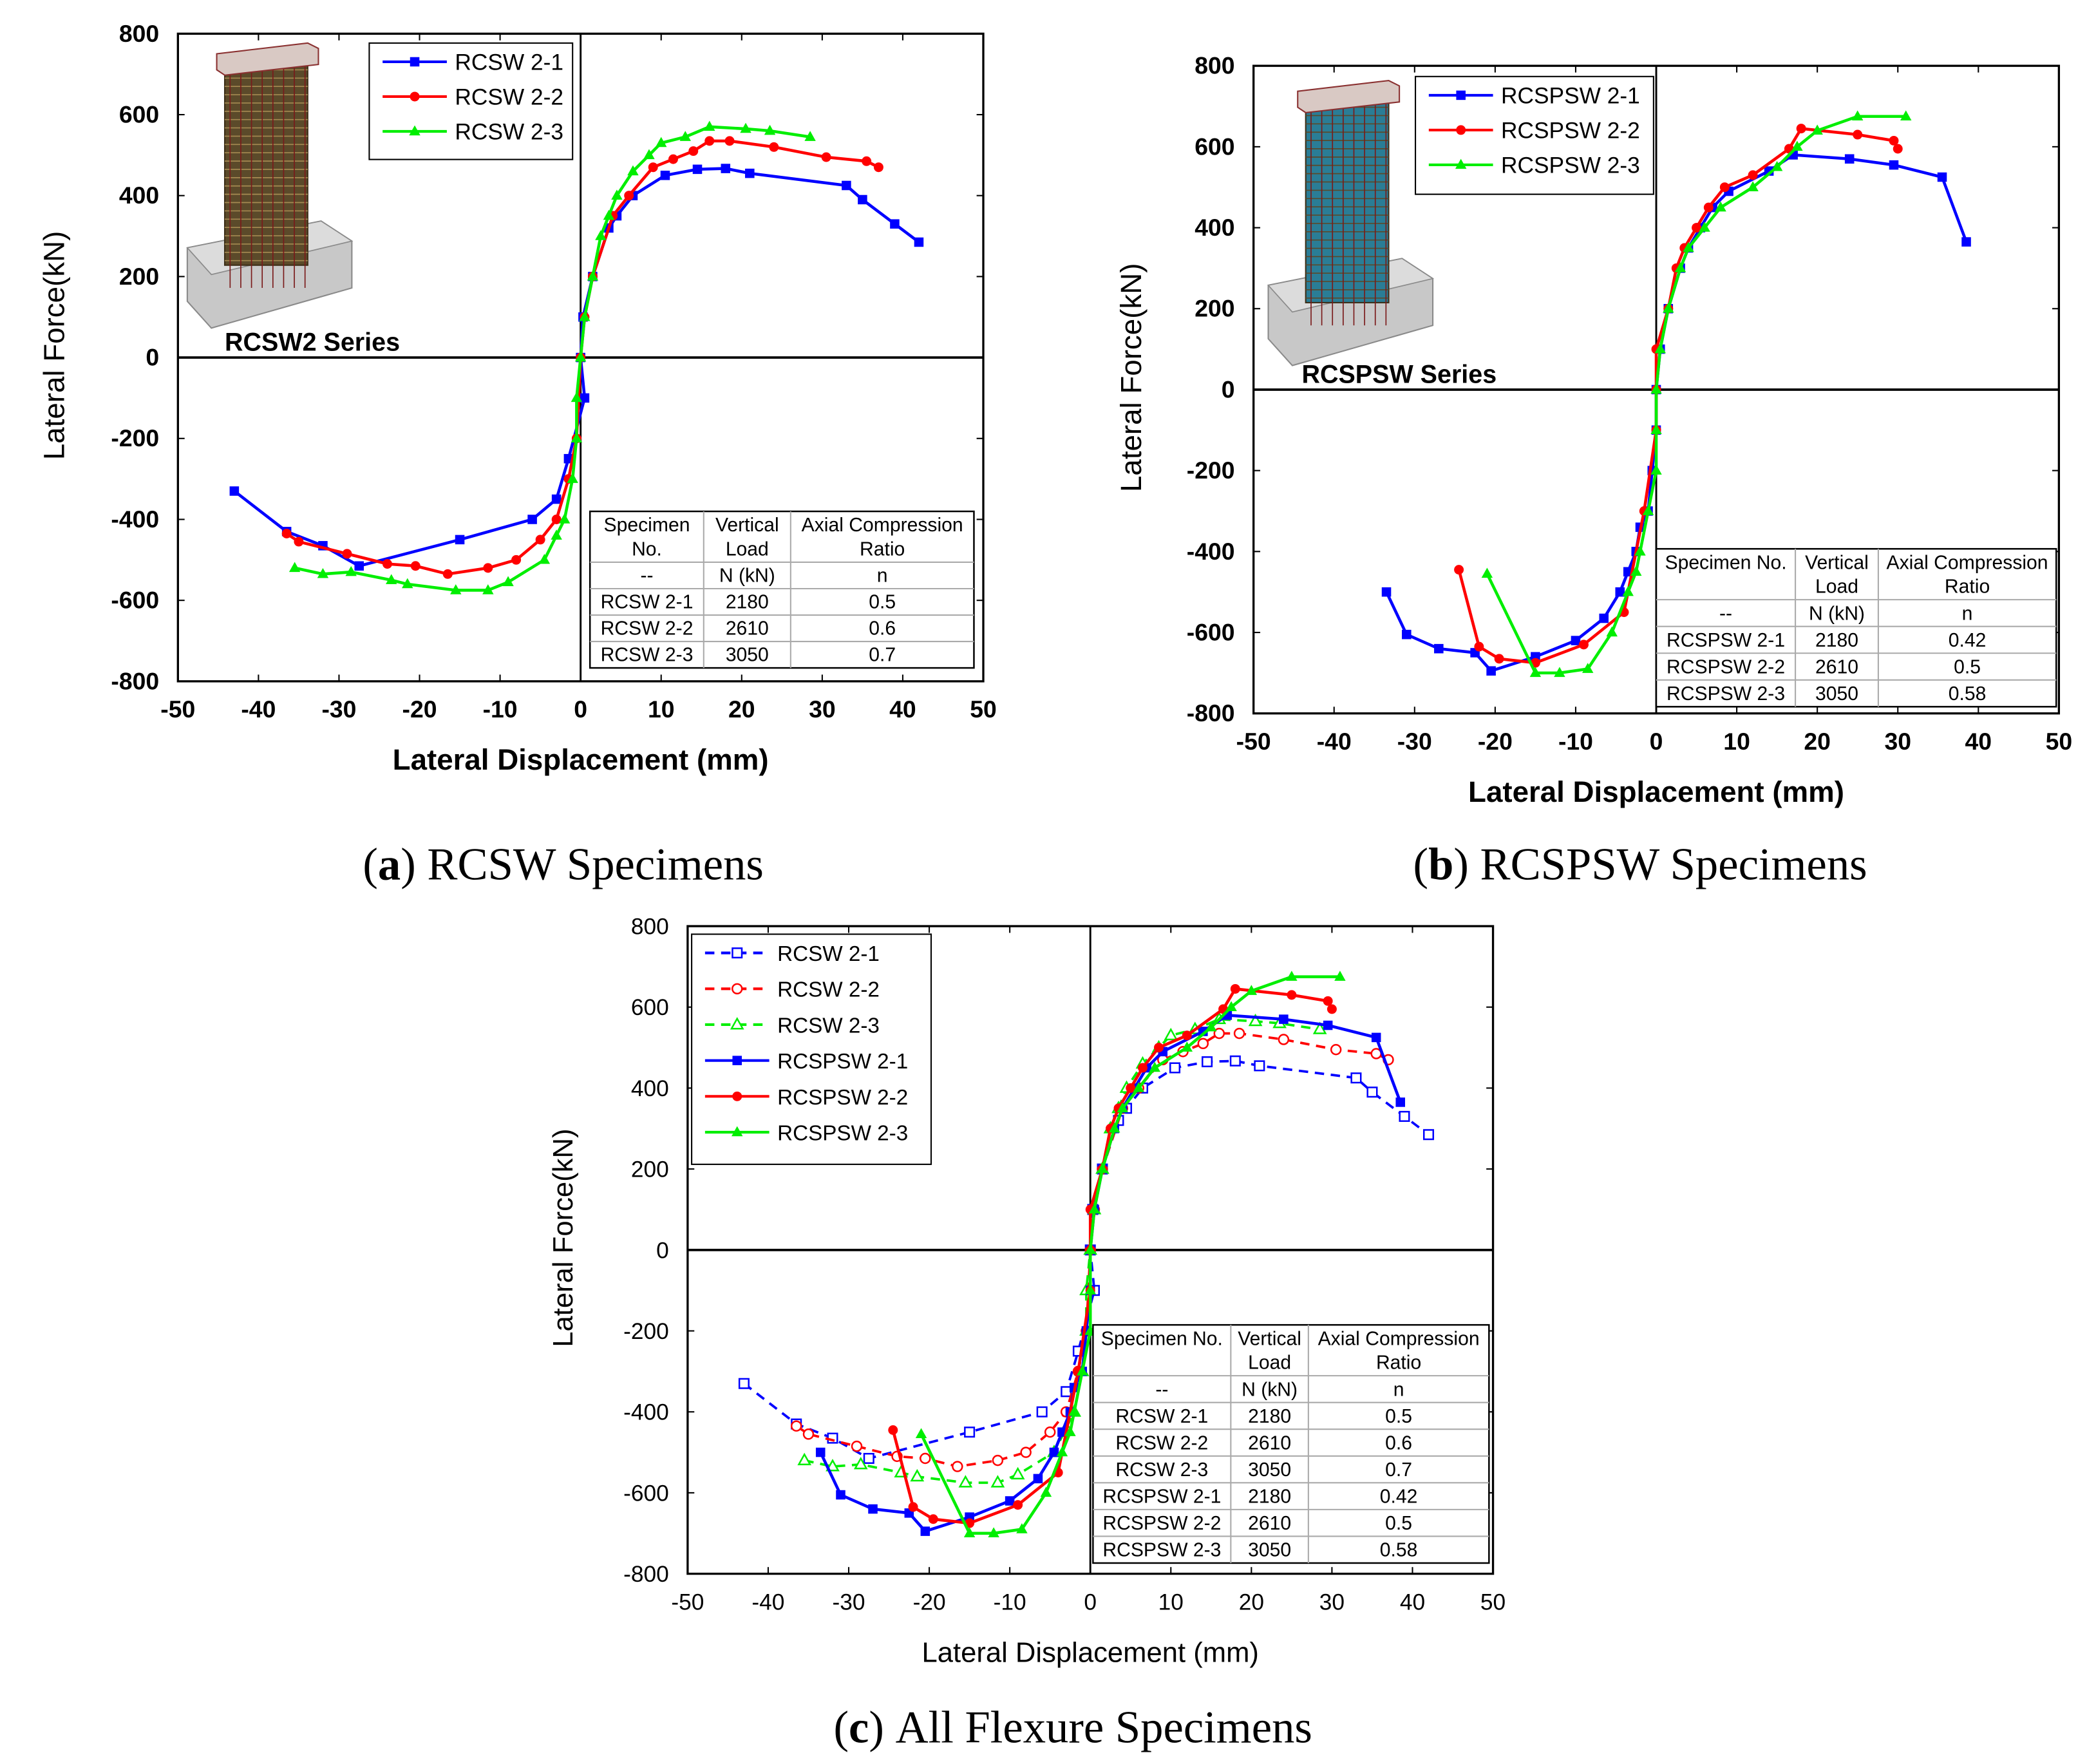  Describe the element at coordinates (1214, 227) in the screenshot. I see `y-tick-label: 400` at that location.